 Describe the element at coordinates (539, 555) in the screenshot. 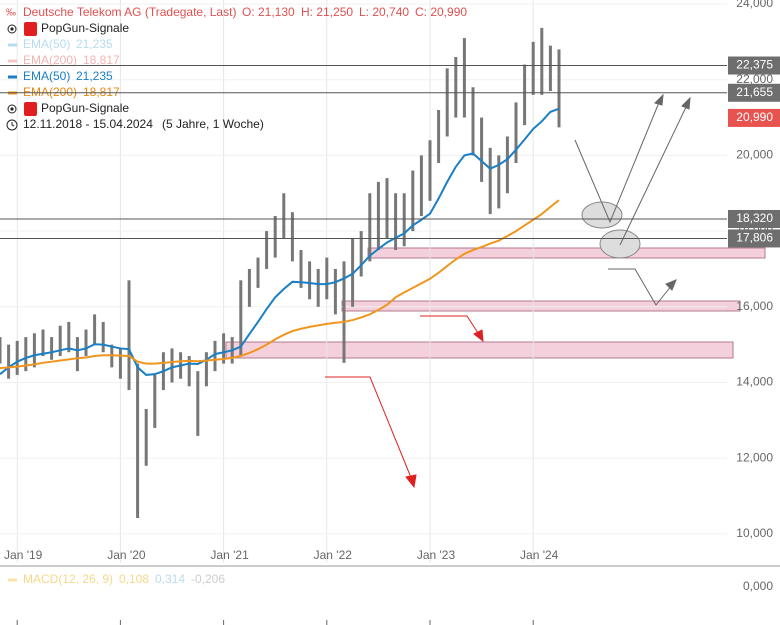

I see `x-tick-label: Jan '24` at that location.